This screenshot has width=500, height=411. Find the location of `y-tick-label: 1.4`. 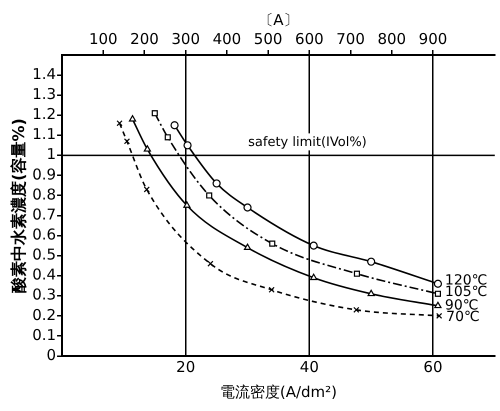

y-tick-label: 1.4 is located at coordinates (44, 73).